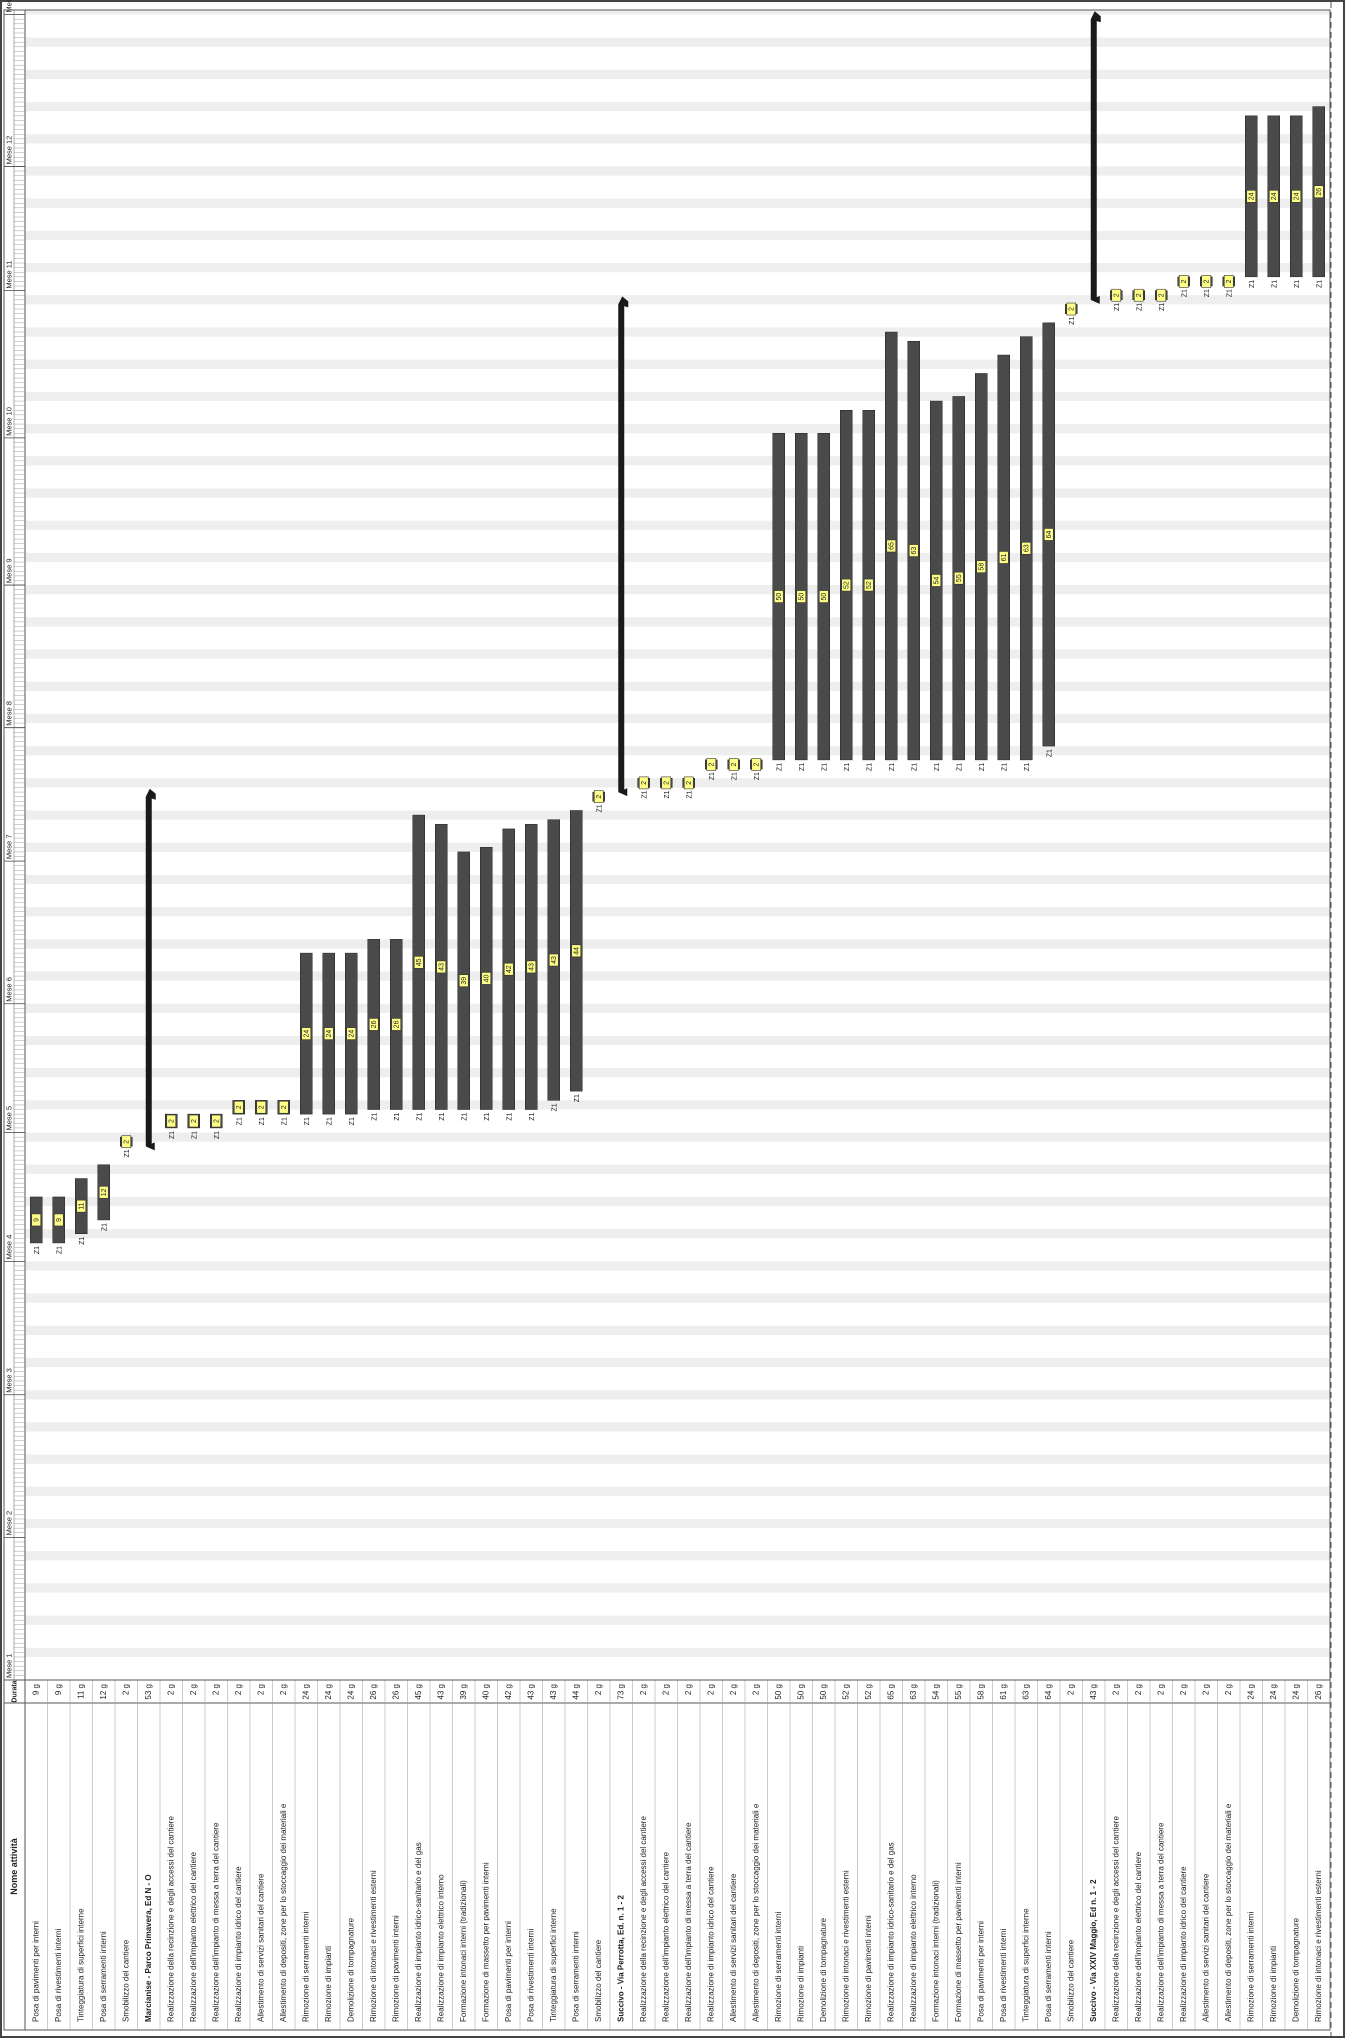  I want to click on bar-label: 63, so click(1027, 548).